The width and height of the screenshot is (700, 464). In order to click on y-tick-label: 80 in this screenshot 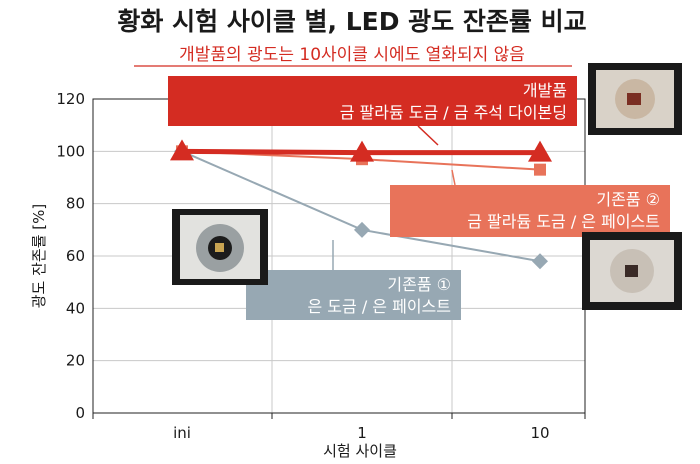, I will do `click(75, 204)`.